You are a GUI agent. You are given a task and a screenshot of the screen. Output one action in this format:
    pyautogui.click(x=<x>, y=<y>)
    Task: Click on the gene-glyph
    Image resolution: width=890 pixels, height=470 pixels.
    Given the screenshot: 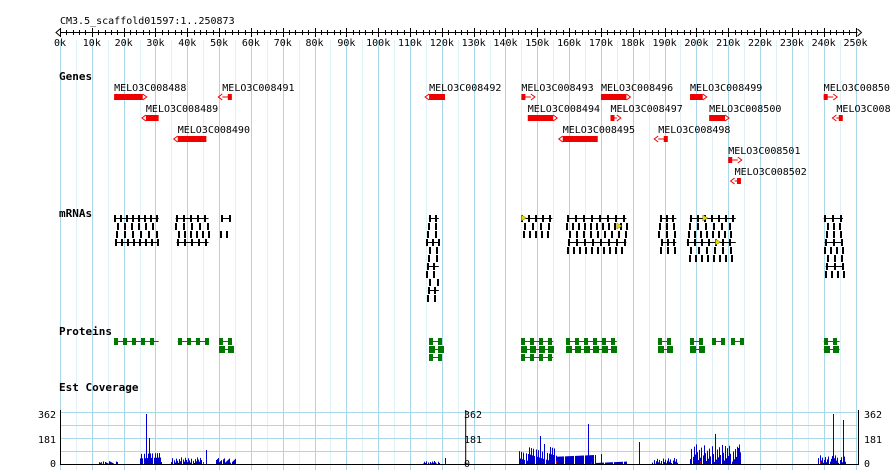 What is the action you would take?
    pyautogui.click(x=665, y=139)
    